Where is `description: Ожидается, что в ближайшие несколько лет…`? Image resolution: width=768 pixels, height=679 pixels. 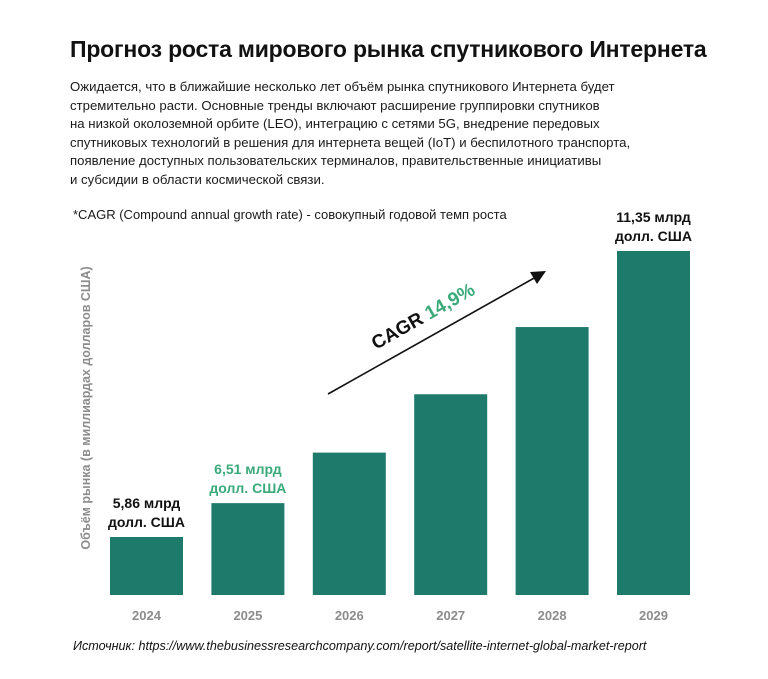 description: Ожидается, что в ближайшие несколько лет… is located at coordinates (390, 134).